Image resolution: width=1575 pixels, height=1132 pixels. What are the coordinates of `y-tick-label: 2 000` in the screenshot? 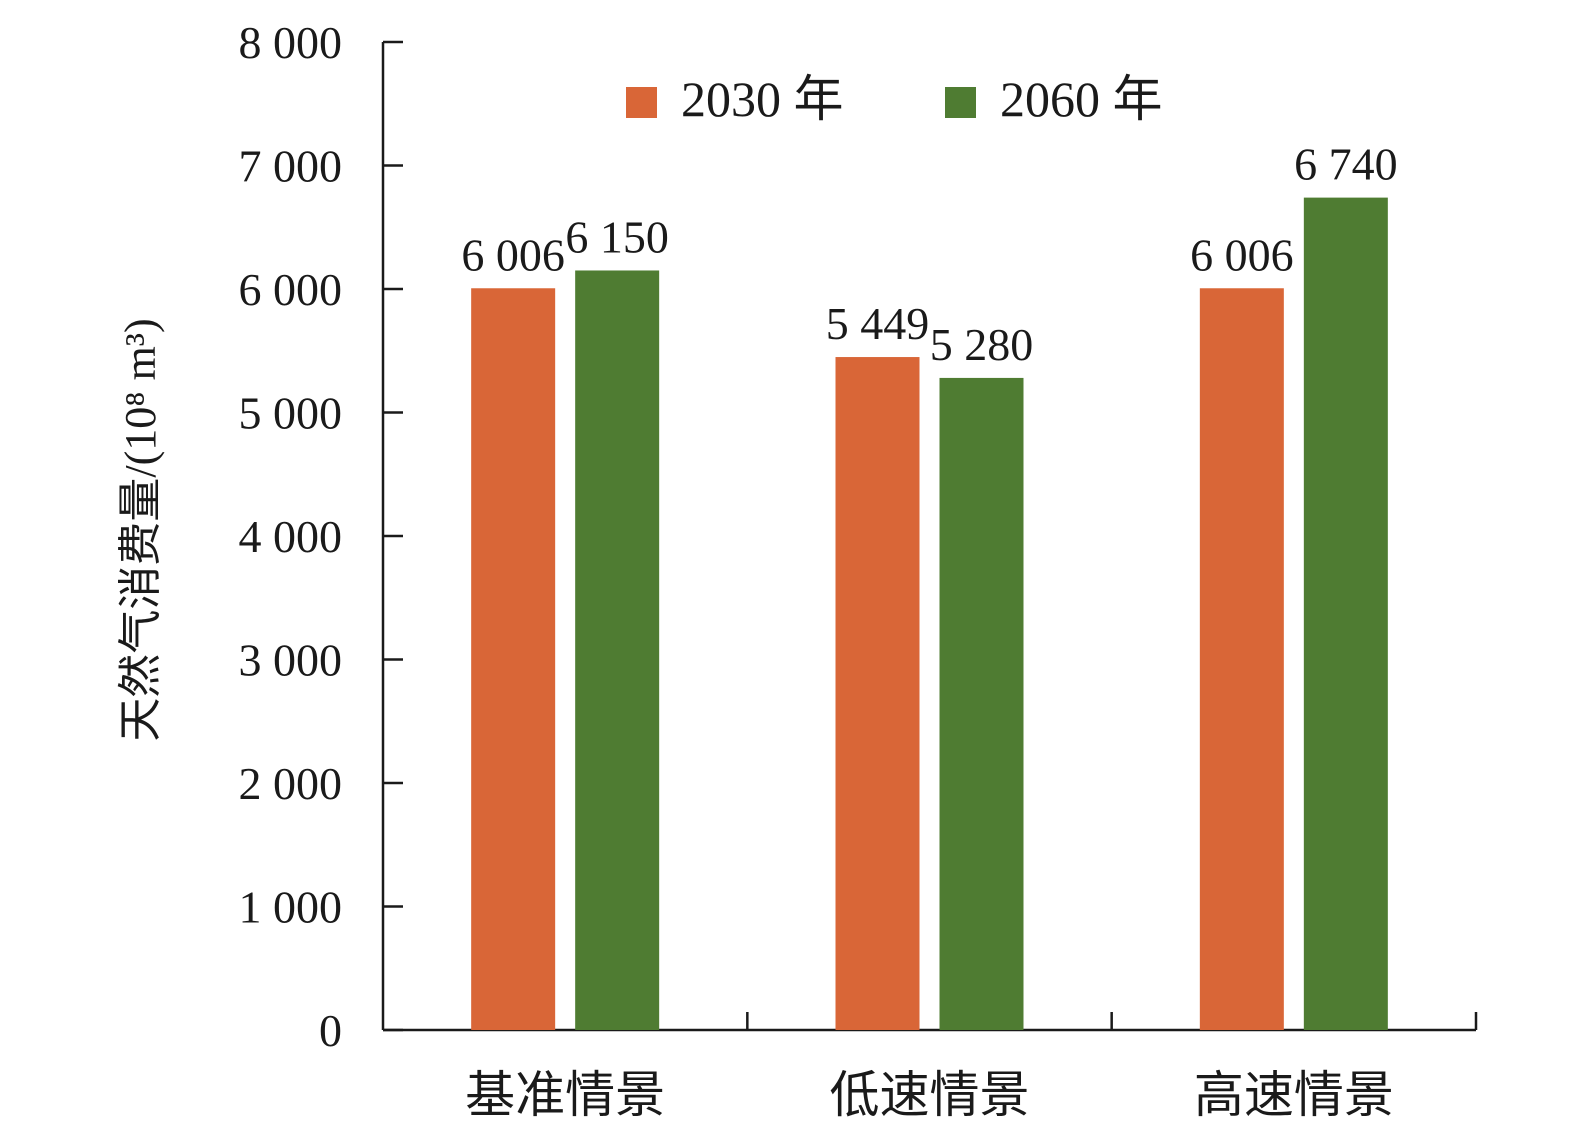 It's located at (291, 783).